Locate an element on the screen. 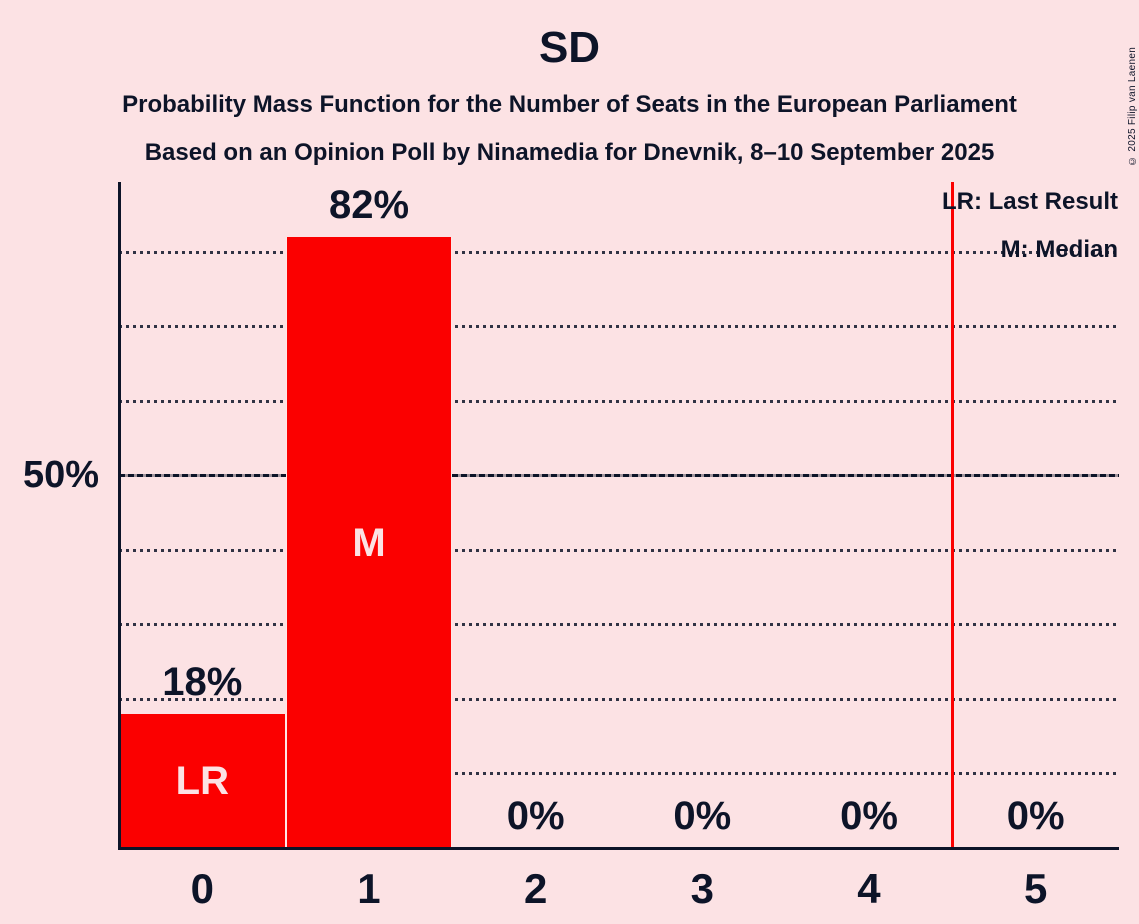 The width and height of the screenshot is (1139, 924). bar-annotation-m: M is located at coordinates (369, 542).